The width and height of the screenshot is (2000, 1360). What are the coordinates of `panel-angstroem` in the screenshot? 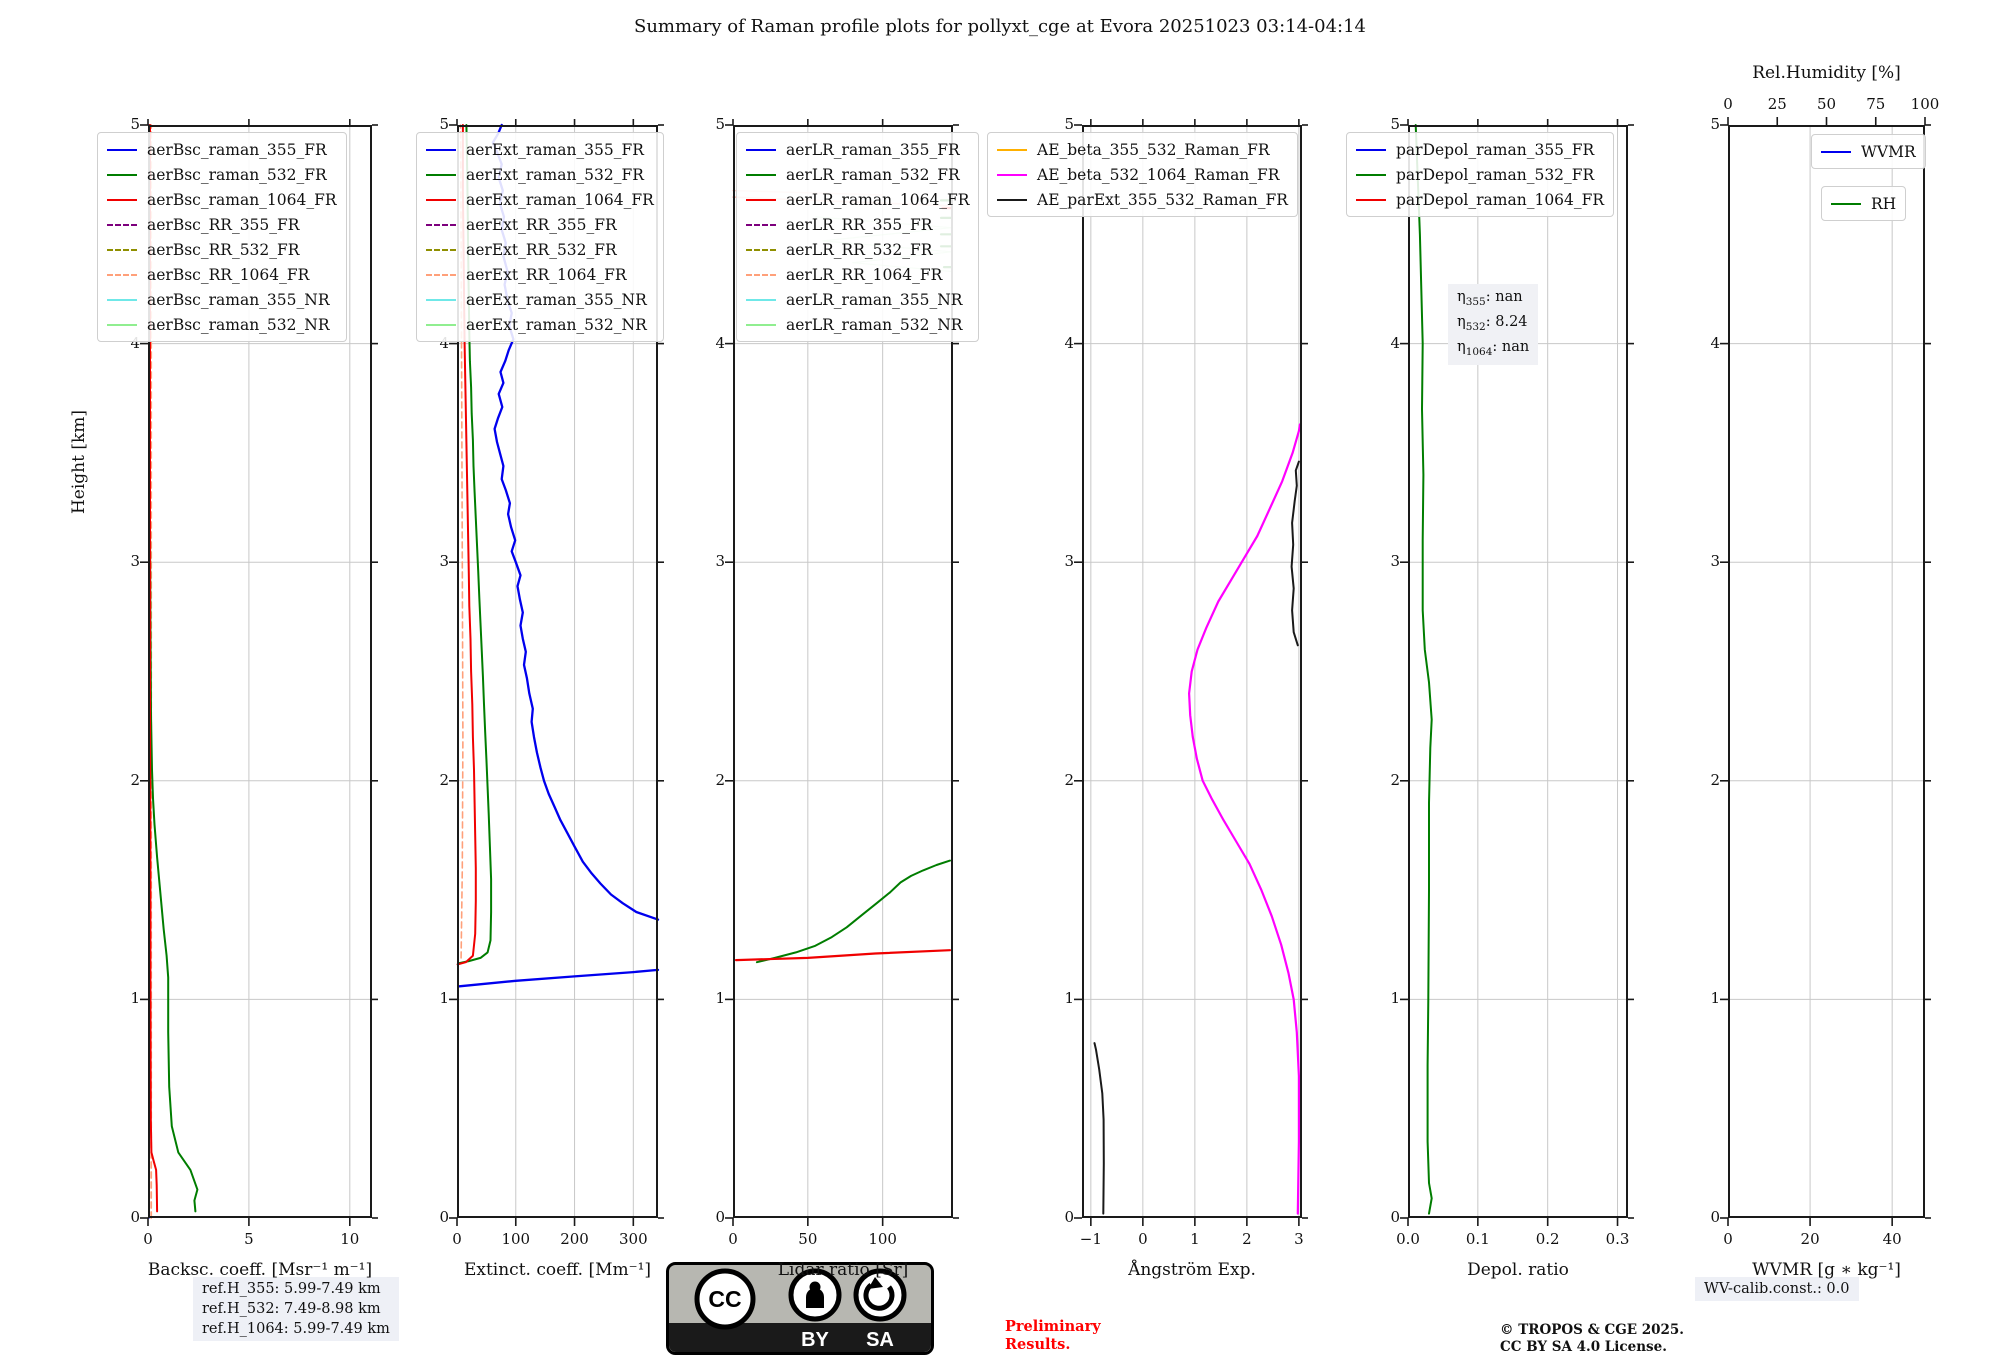 It's located at (1191, 672).